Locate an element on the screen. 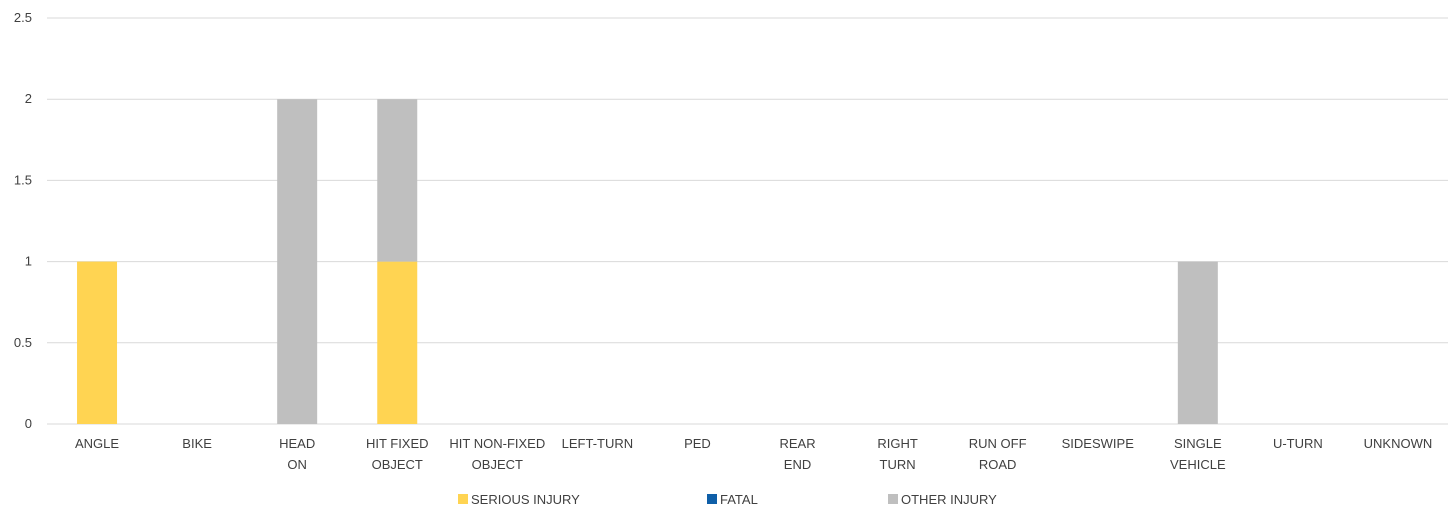 This screenshot has height=508, width=1448. x-tick-label: REAR is located at coordinates (797, 443).